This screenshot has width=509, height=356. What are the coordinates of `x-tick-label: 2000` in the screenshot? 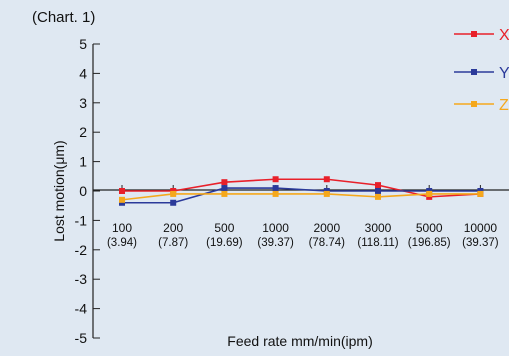 It's located at (326, 228).